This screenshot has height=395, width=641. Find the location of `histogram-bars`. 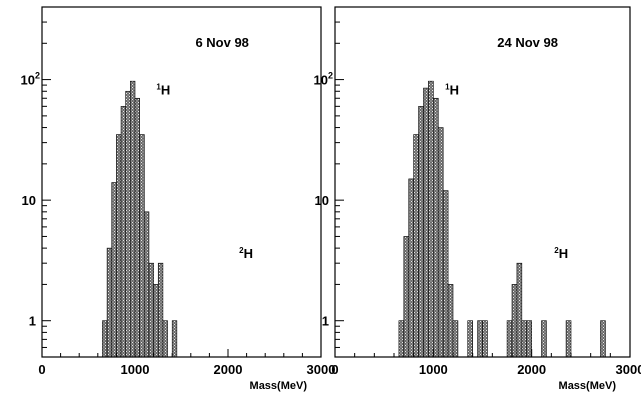

histogram-bars is located at coordinates (140, 219).